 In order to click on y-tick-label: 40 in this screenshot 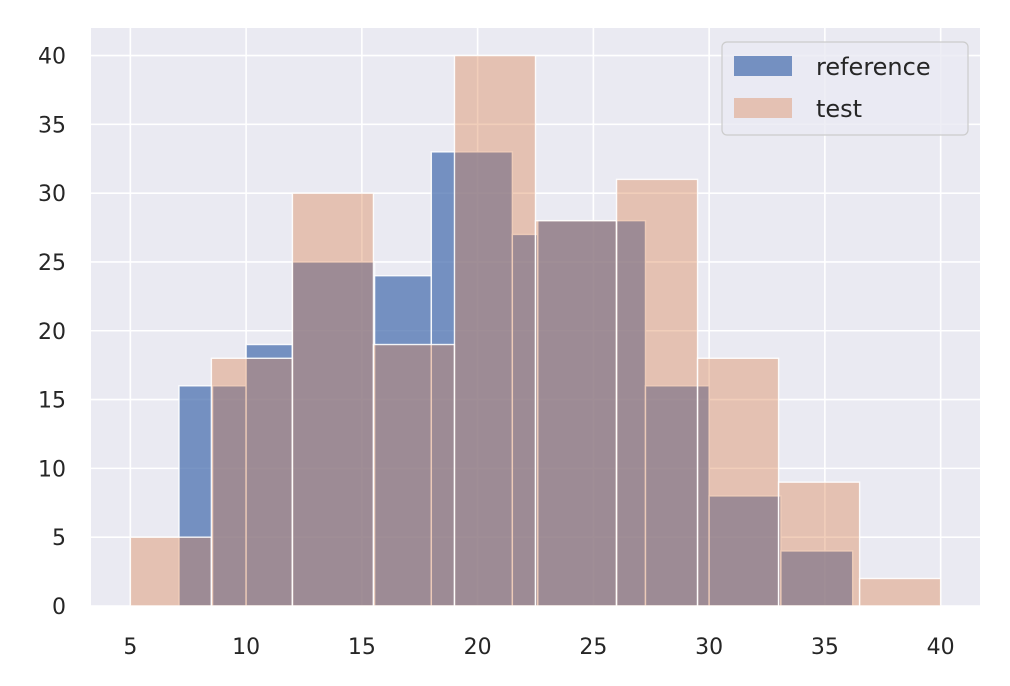, I will do `click(52, 57)`.